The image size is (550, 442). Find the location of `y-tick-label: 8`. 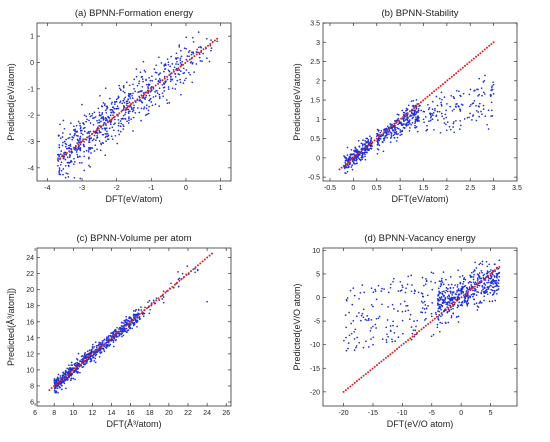

y-tick-label: 8 is located at coordinates (32, 386).